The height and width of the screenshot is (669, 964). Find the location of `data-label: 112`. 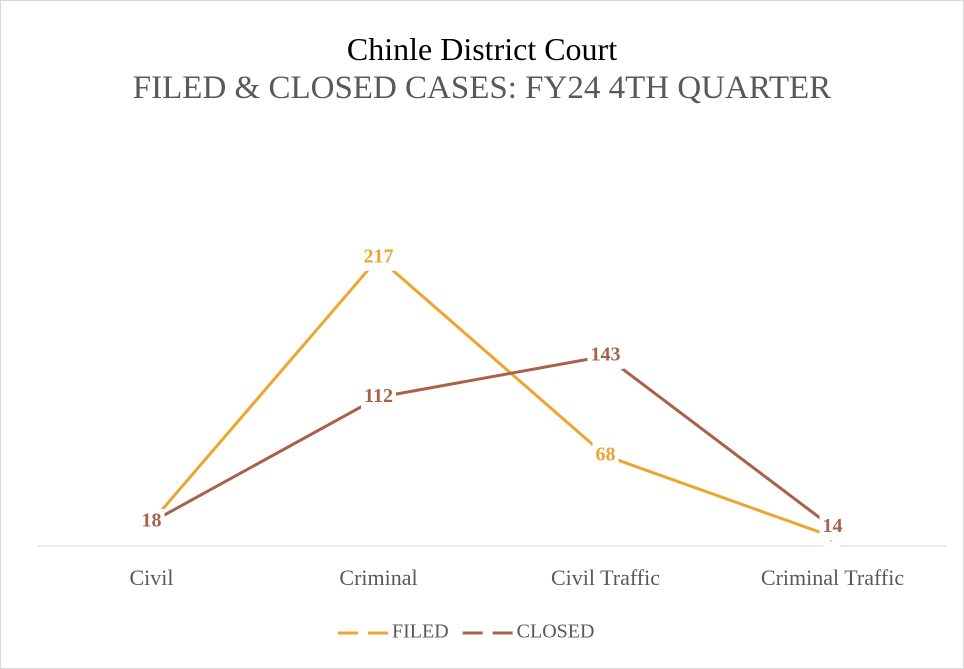

data-label: 112 is located at coordinates (378, 396).